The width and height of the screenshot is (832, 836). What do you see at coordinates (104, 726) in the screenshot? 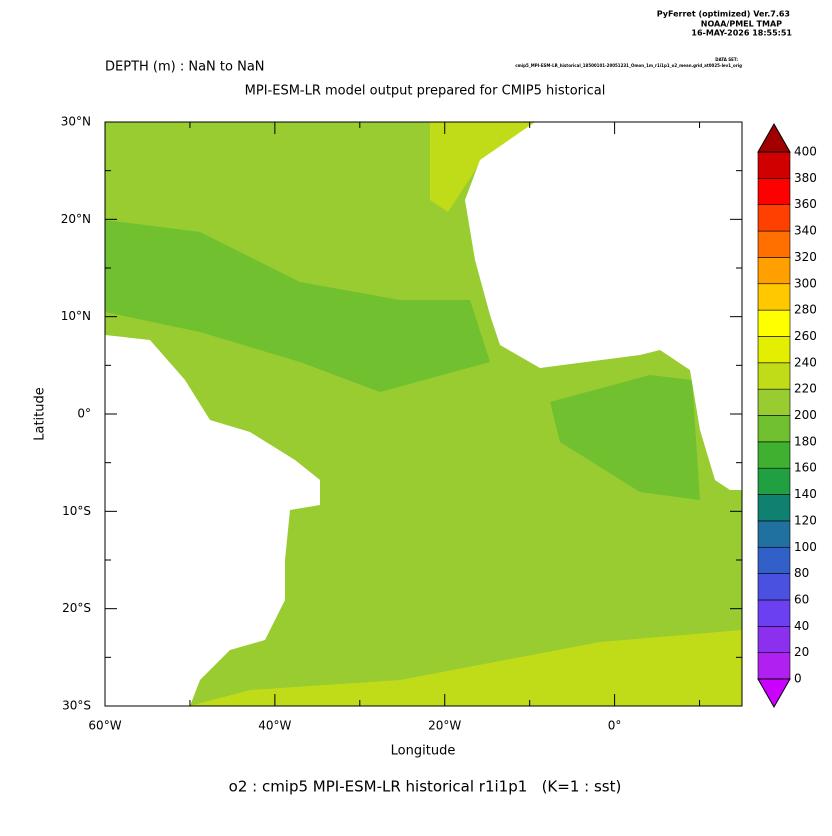
I see `x-tick-label: 60°W` at bounding box center [104, 726].